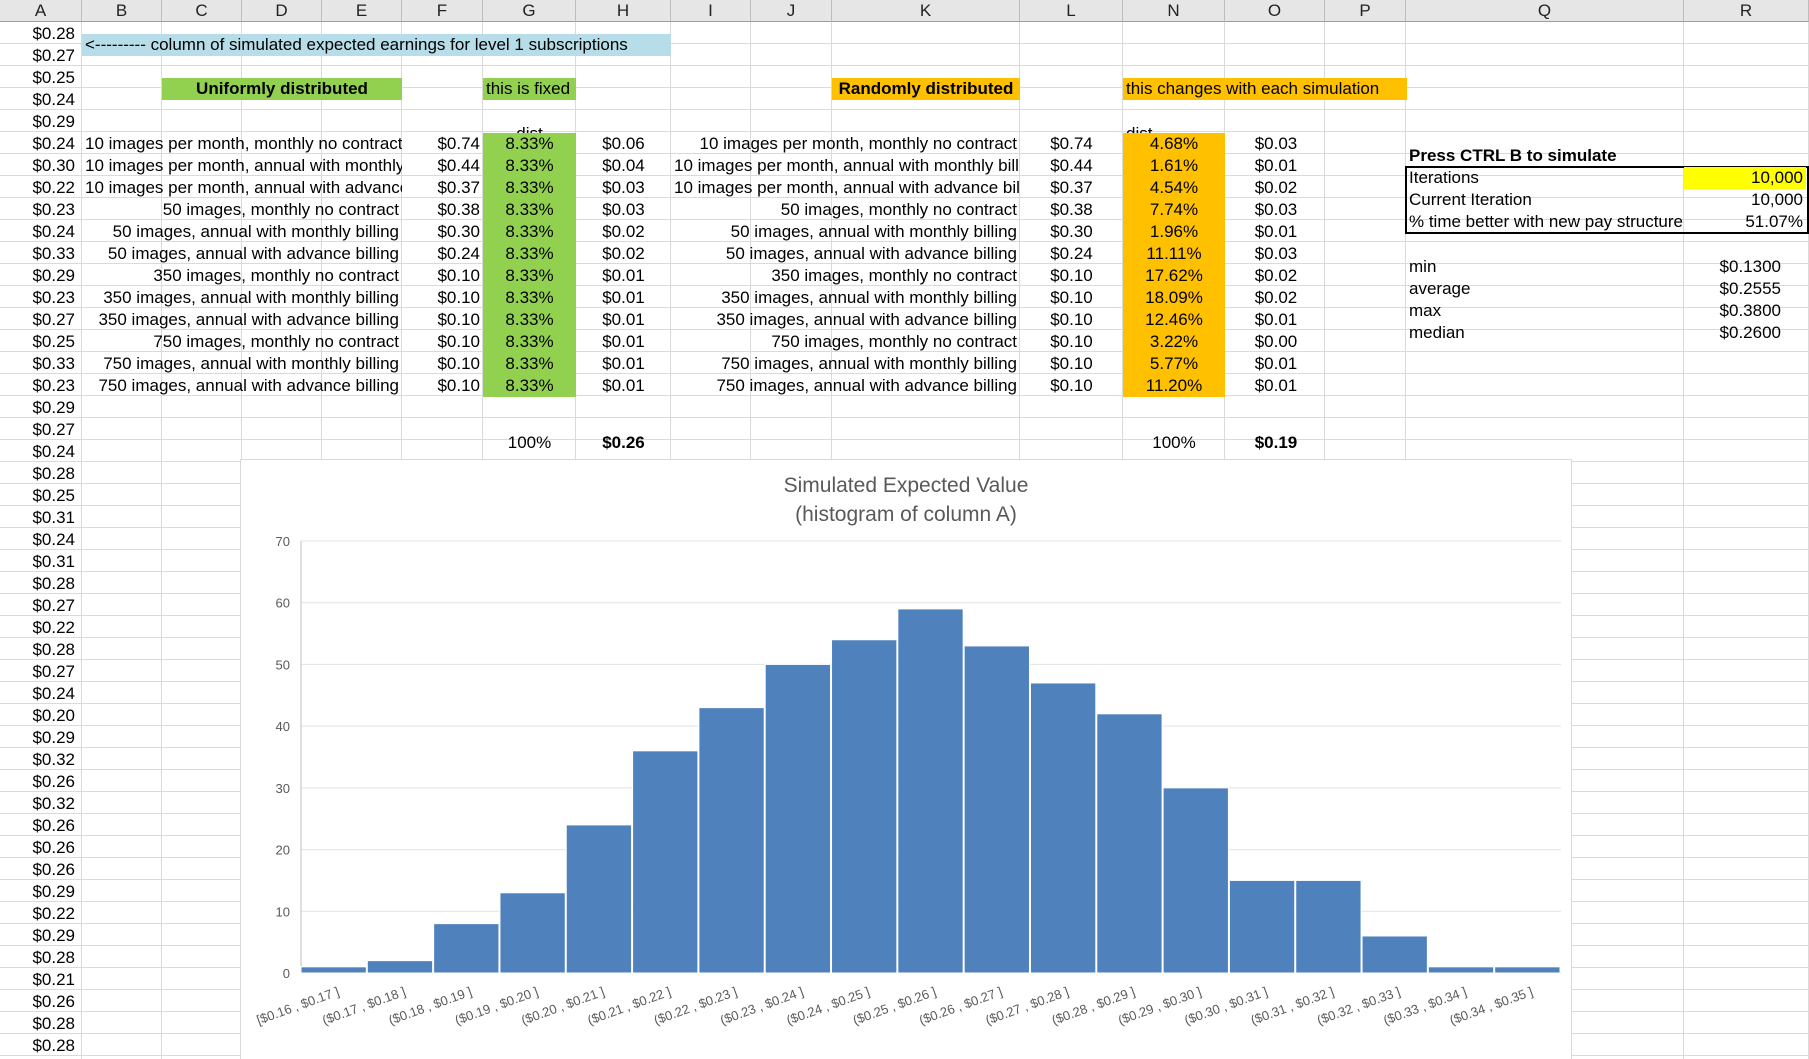 This screenshot has width=1809, height=1059. Describe the element at coordinates (1071, 209) in the screenshot. I see `random-price-cell: $0.38` at that location.